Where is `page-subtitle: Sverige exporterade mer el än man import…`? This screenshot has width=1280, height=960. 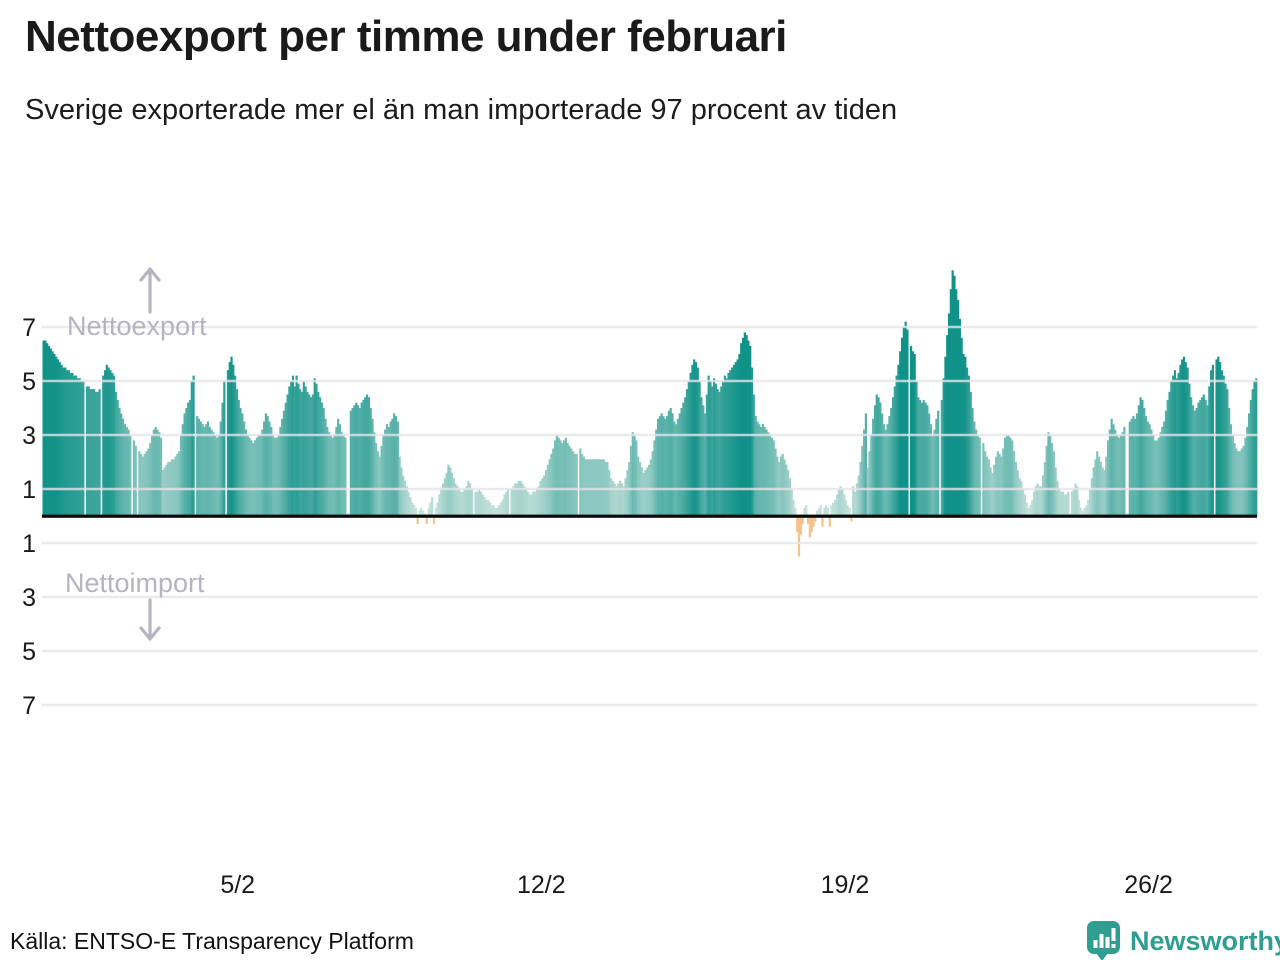 page-subtitle: Sverige exporterade mer el än man import… is located at coordinates (461, 110).